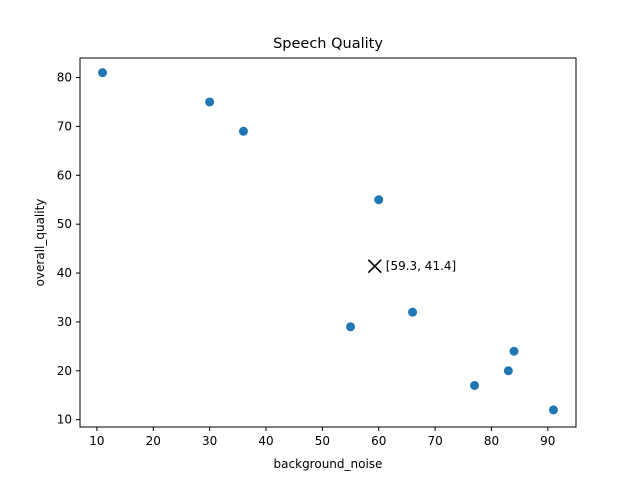 This screenshot has height=480, width=640. Describe the element at coordinates (547, 441) in the screenshot. I see `x-tick-label: 90` at that location.